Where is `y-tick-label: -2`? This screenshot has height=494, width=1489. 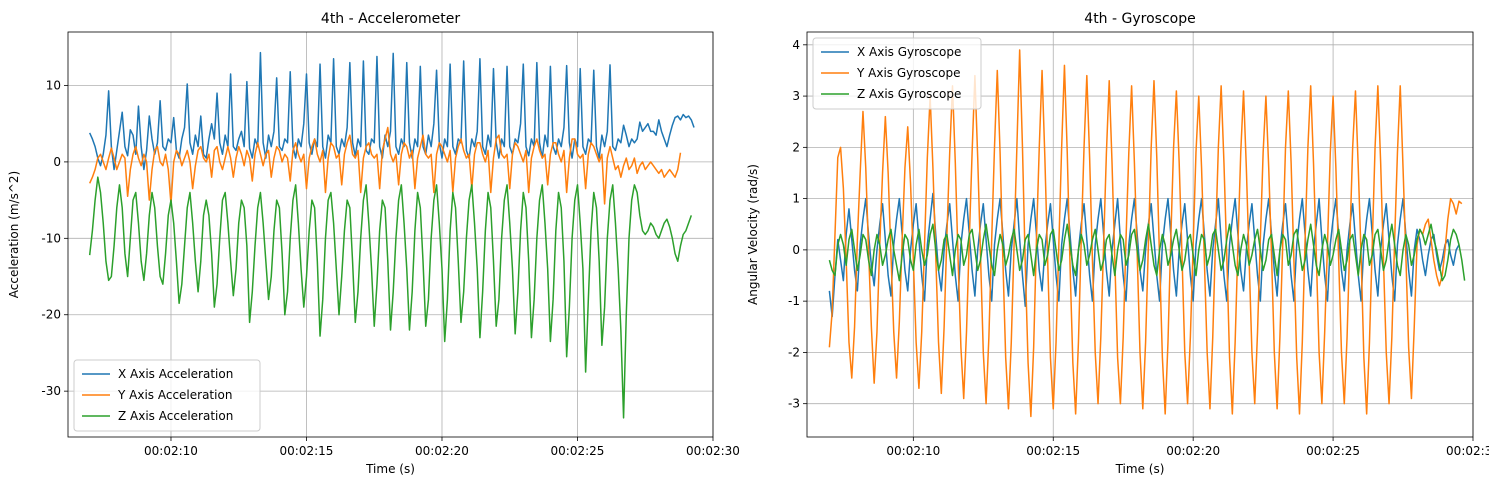
y-tick-label: -2 is located at coordinates (794, 352).